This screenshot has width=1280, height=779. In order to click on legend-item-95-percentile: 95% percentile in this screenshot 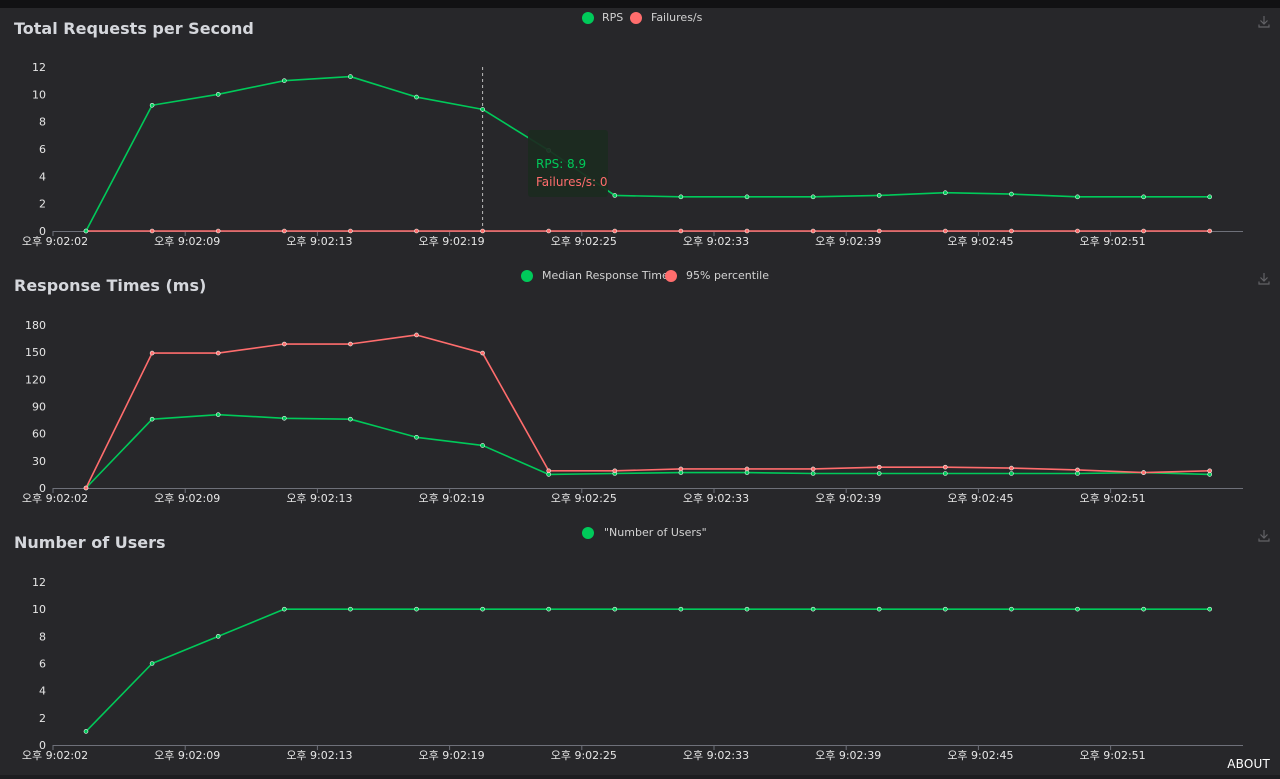, I will do `click(717, 275)`.